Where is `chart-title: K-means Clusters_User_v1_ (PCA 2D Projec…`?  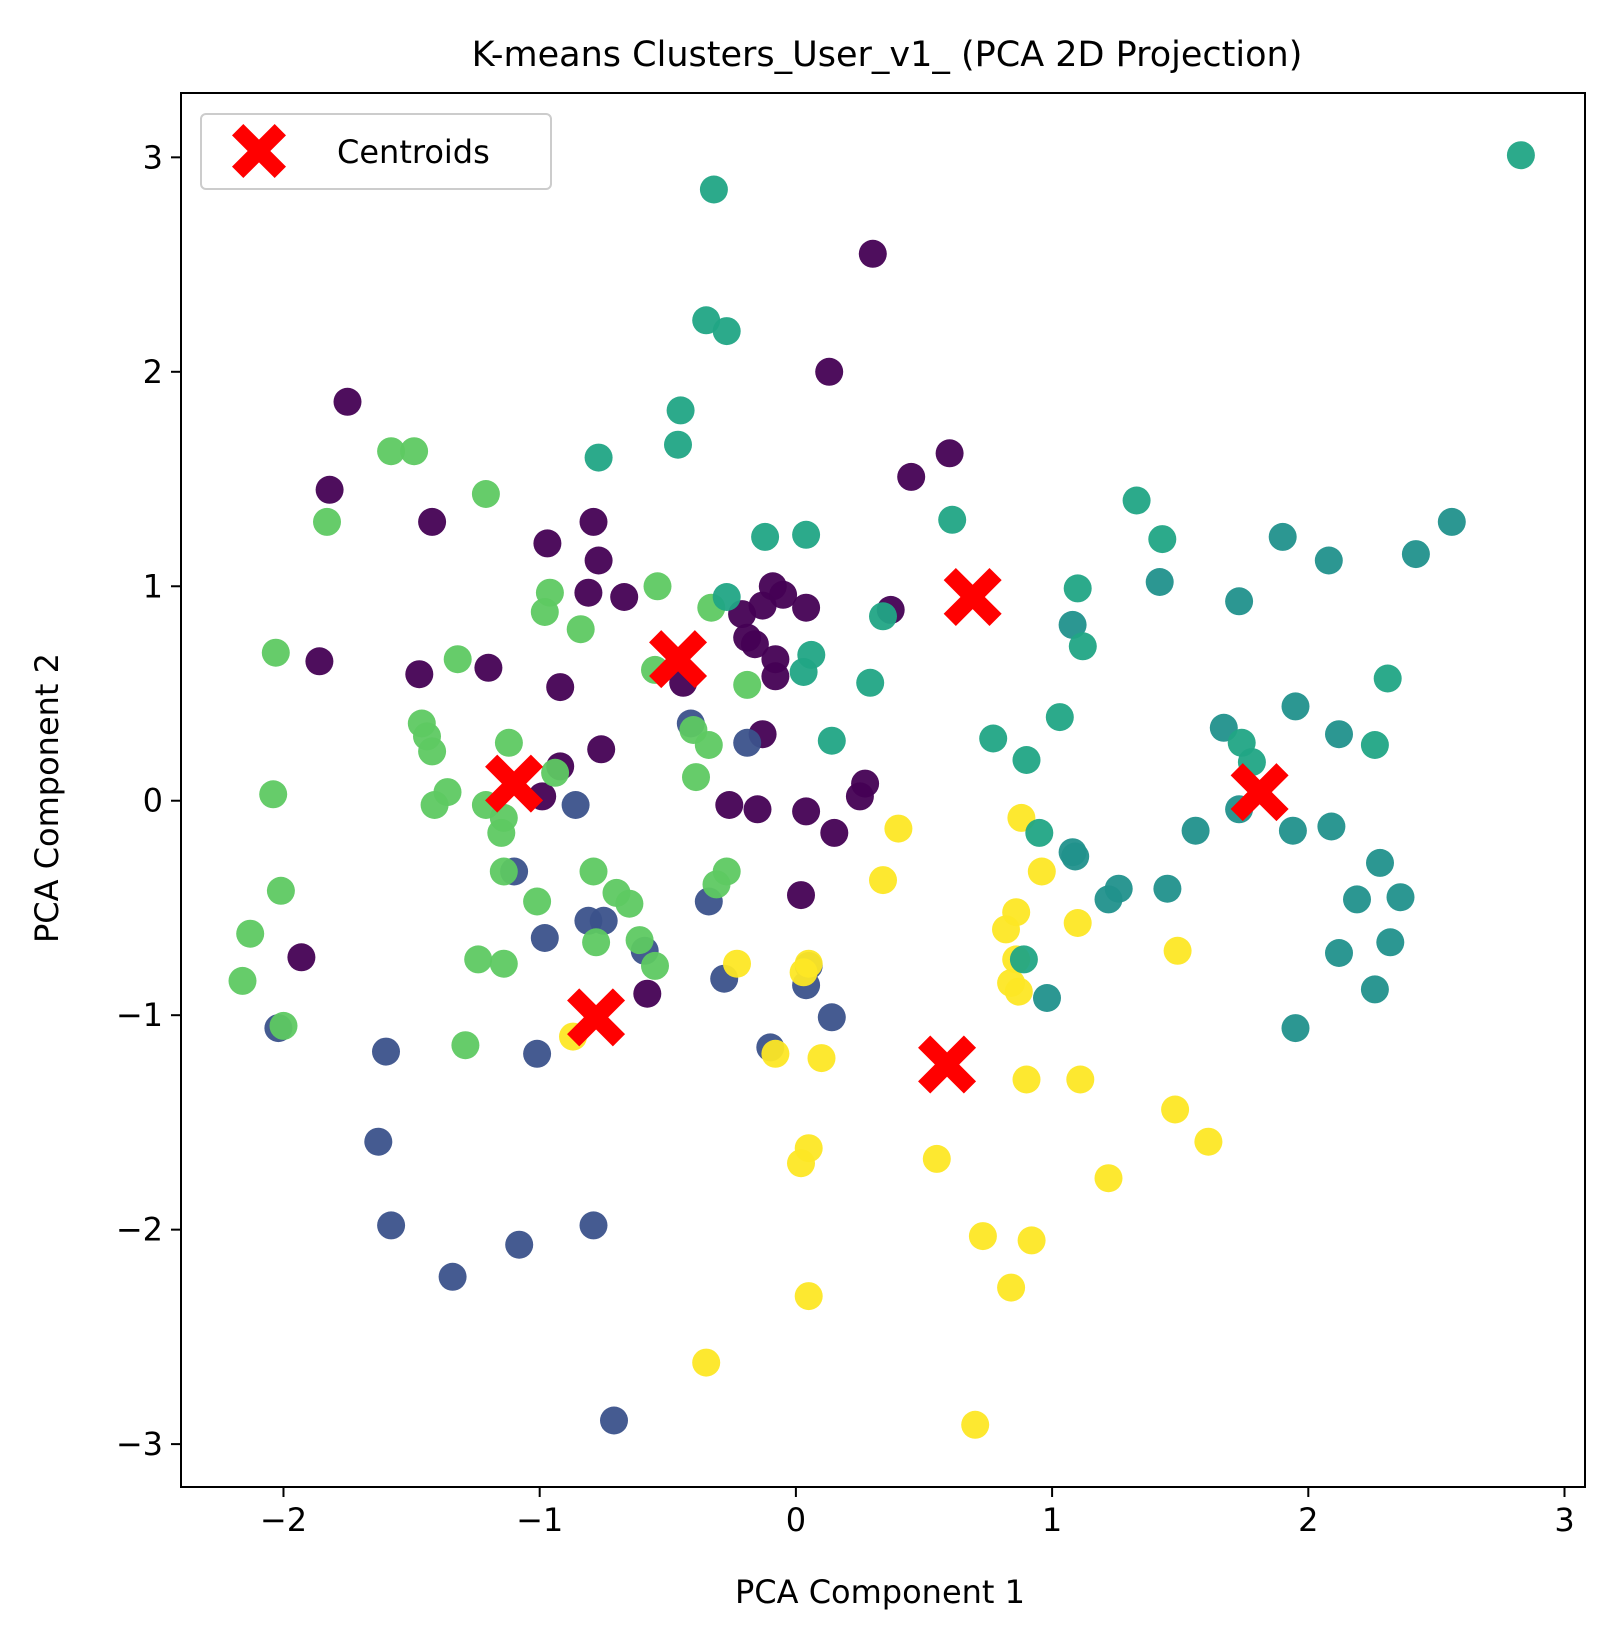 chart-title: K-means Clusters_User_v1_ (PCA 2D Projec… is located at coordinates (887, 55).